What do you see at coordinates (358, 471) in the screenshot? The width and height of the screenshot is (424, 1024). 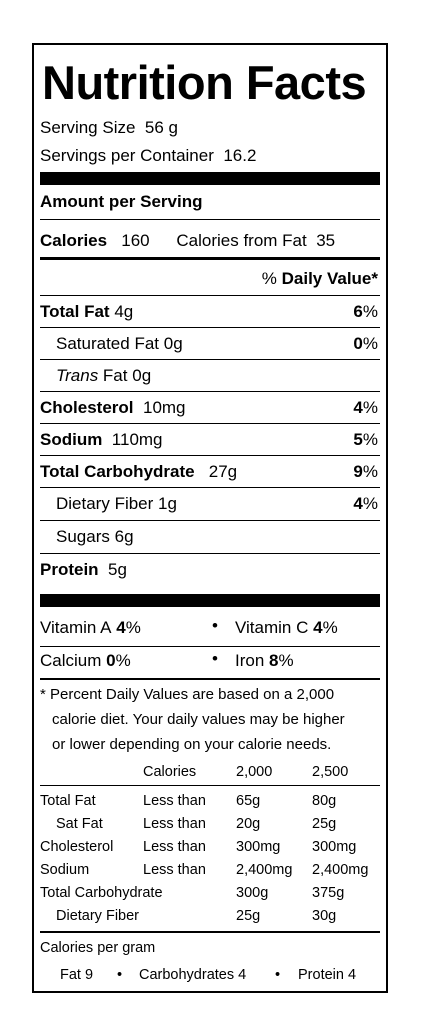 I see `nutrient-pct: 9` at bounding box center [358, 471].